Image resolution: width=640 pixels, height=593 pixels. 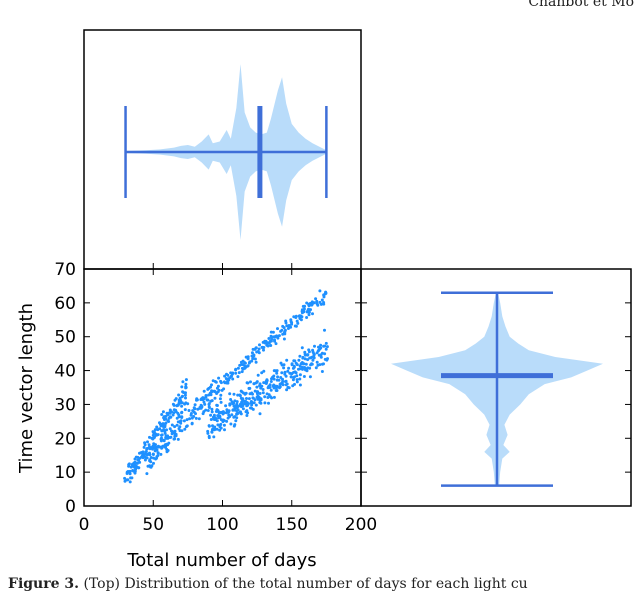 I want to click on page-header-text: Chanbot et Mo, so click(x=581, y=5).